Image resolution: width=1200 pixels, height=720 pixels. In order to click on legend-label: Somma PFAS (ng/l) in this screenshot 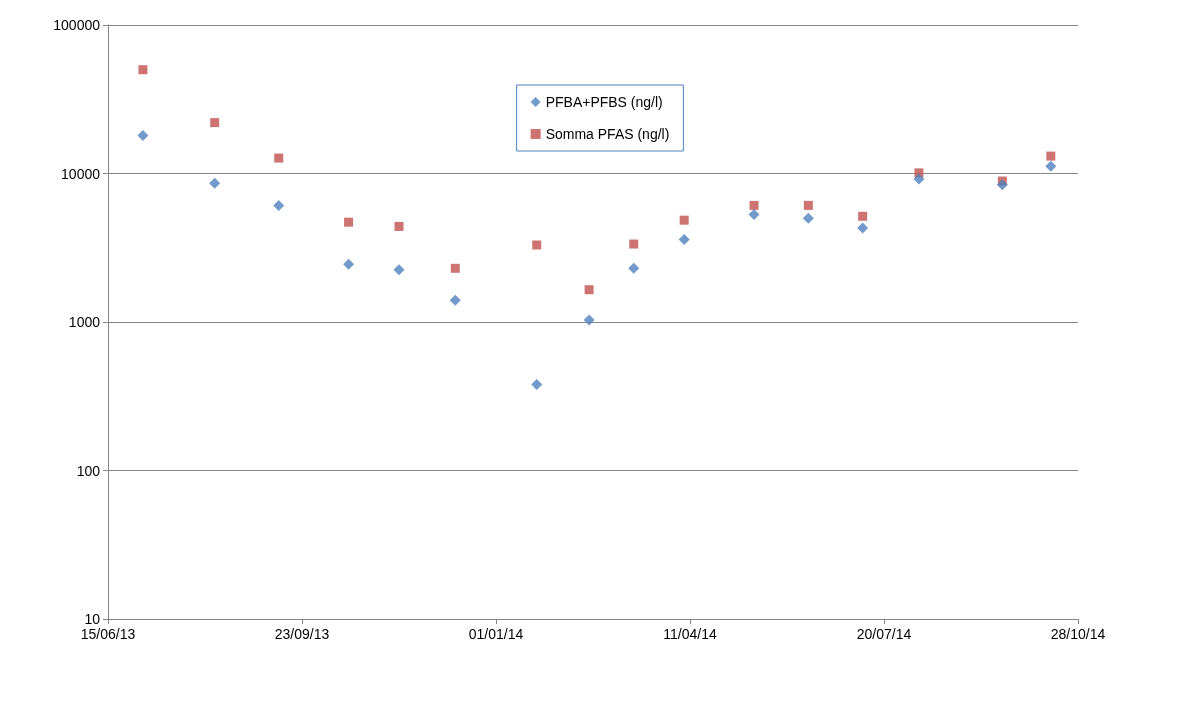, I will do `click(607, 134)`.